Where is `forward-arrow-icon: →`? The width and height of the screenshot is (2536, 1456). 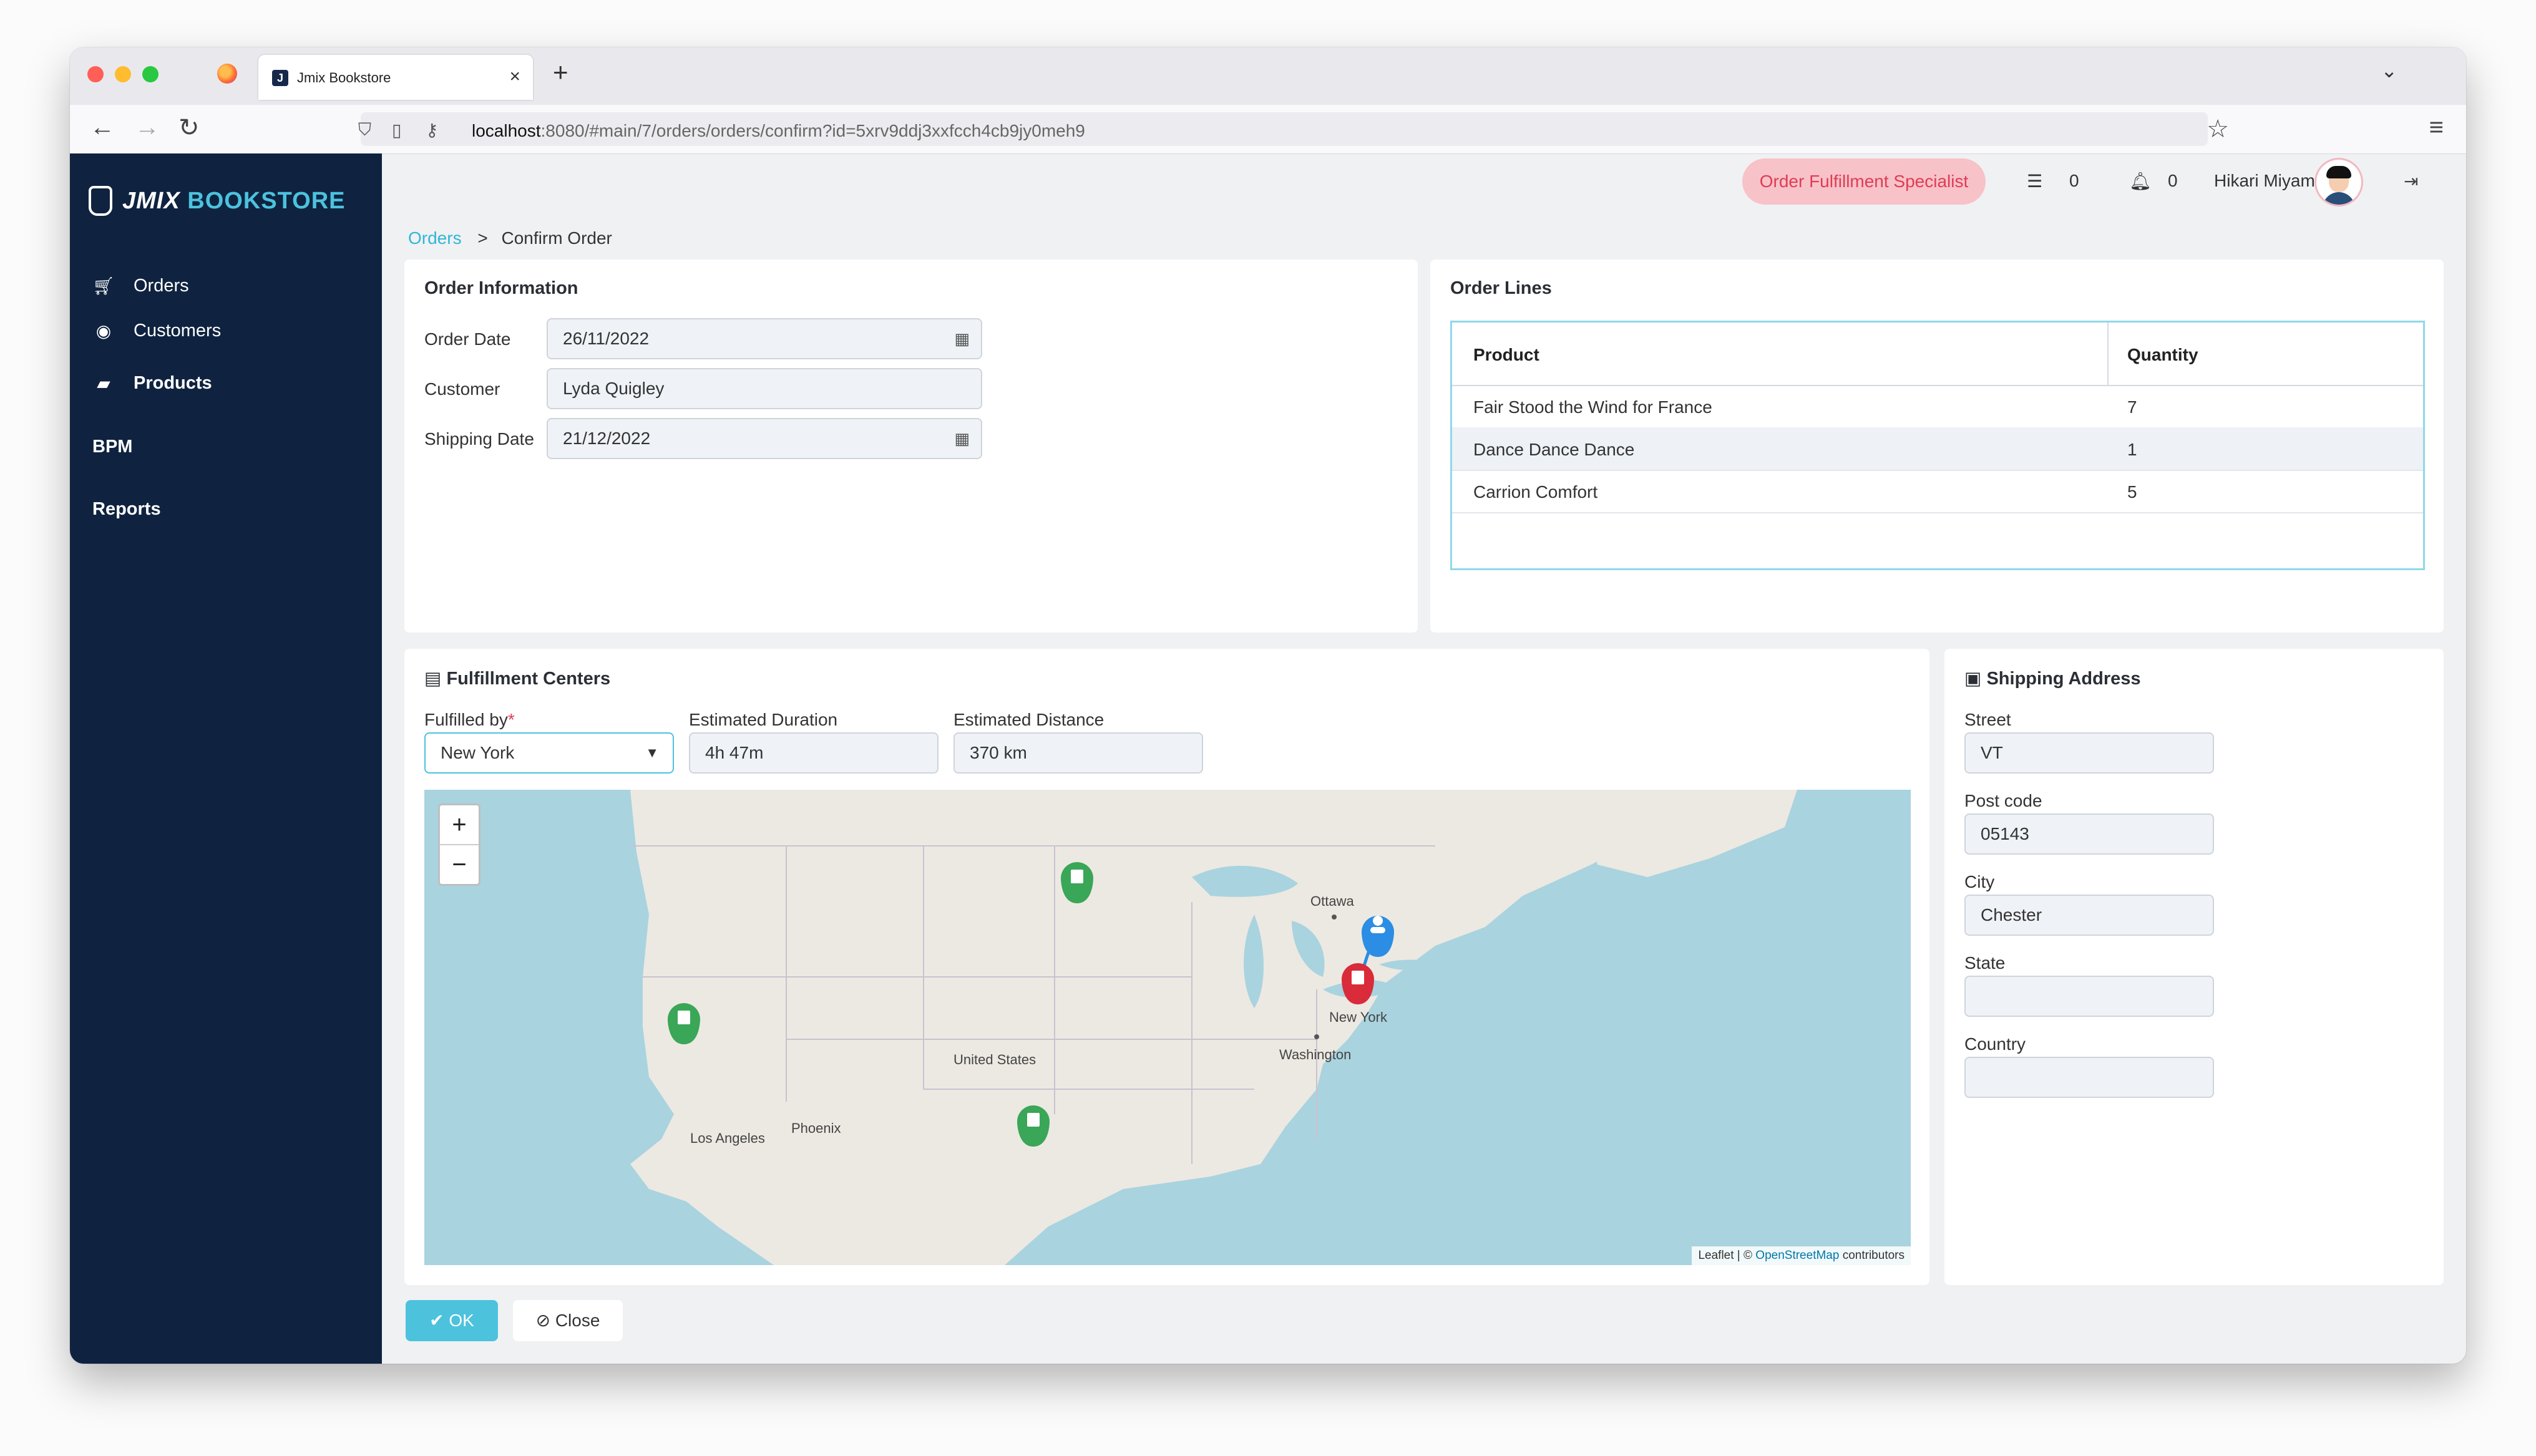 forward-arrow-icon: → is located at coordinates (147, 128).